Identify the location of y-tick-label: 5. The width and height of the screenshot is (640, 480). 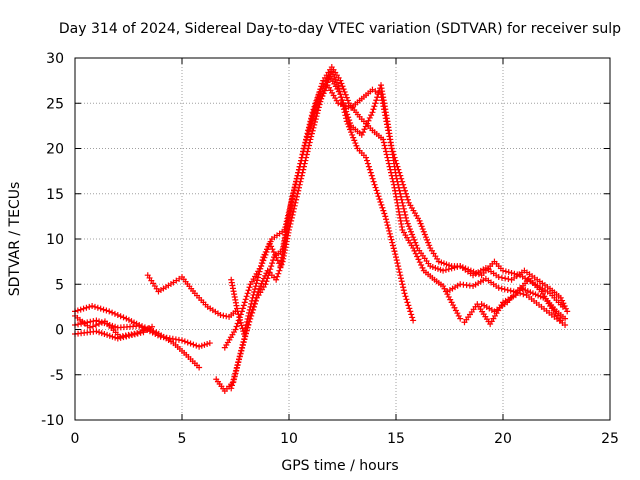
(59, 285).